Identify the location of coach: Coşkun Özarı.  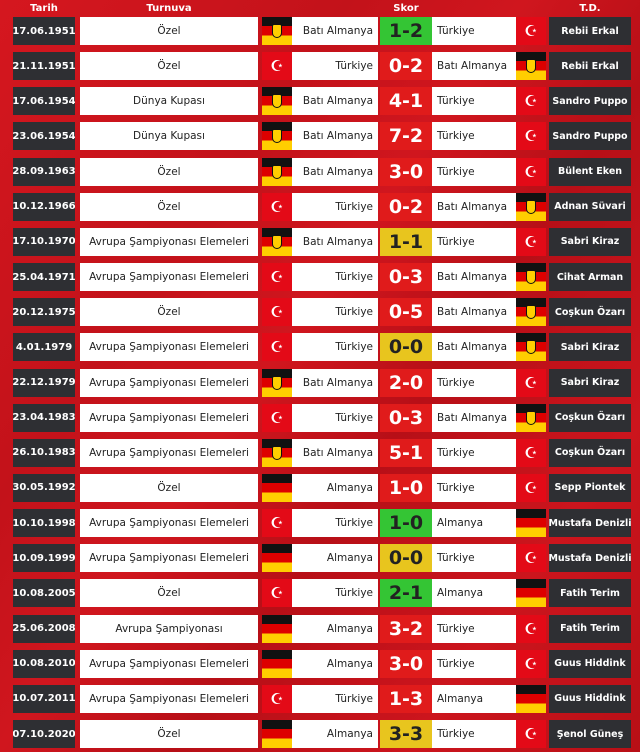
(590, 312).